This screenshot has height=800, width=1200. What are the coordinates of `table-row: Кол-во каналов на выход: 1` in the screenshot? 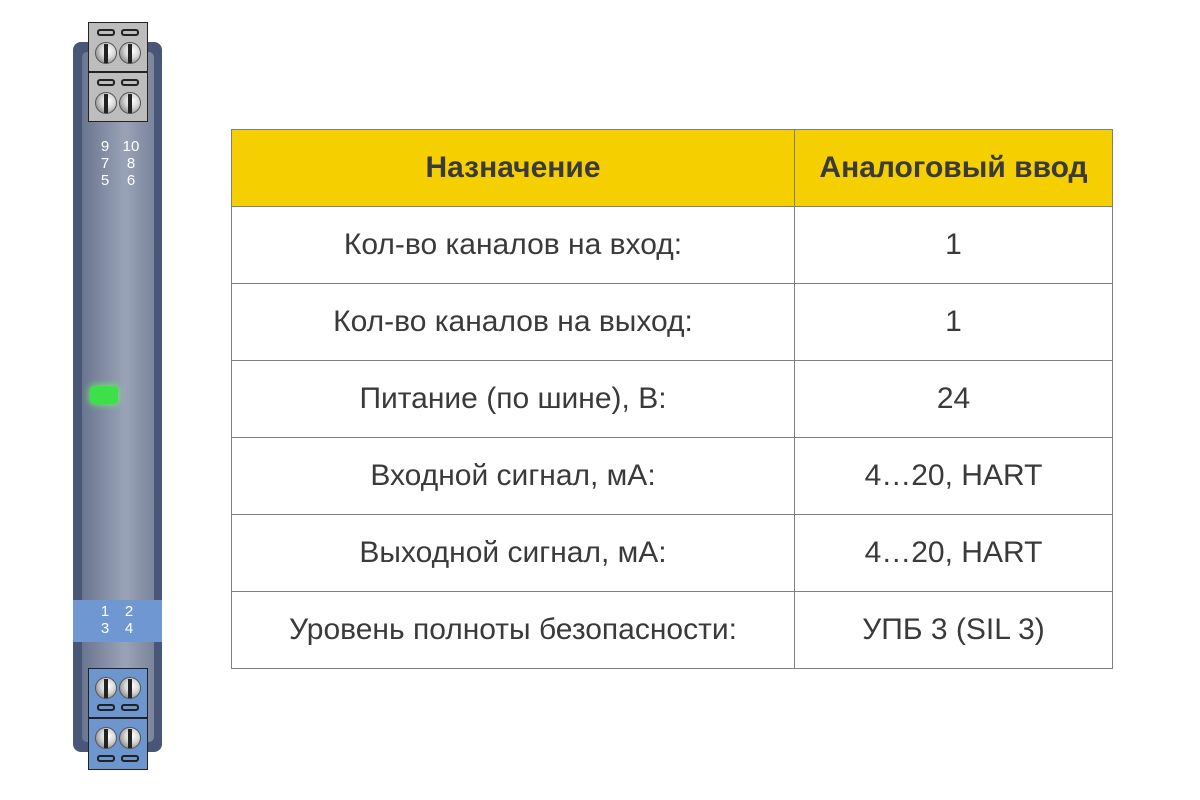 It's located at (672, 322).